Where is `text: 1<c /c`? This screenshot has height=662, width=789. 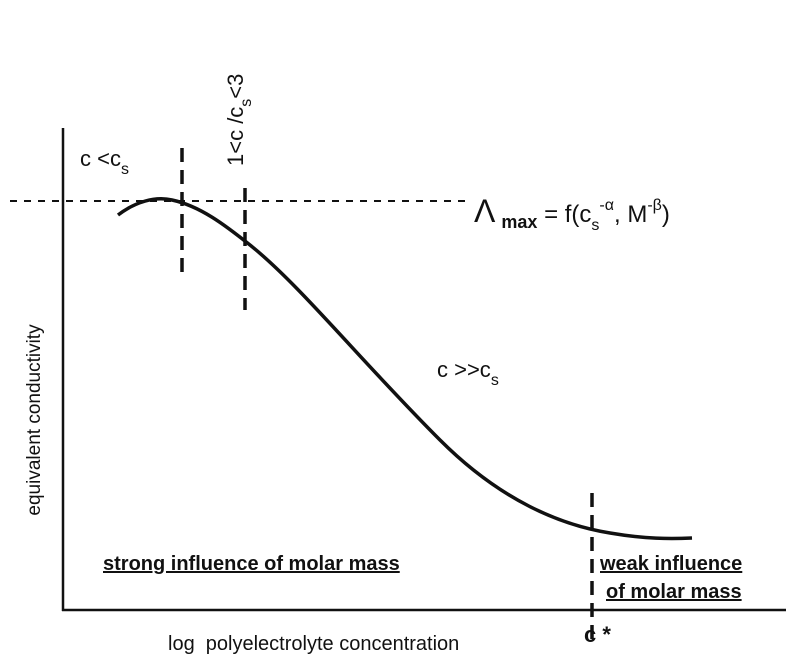
text: 1<c /c is located at coordinates (235, 136).